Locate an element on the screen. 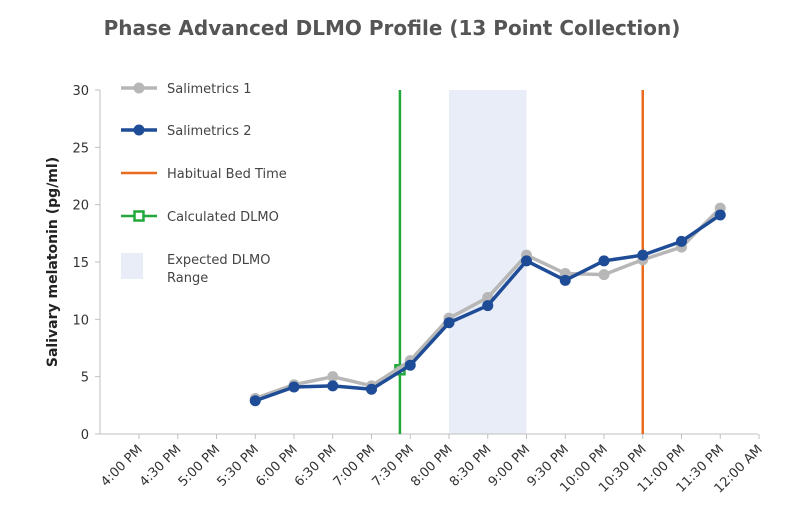 The width and height of the screenshot is (800, 517). x-tick-label: 4:00 PM is located at coordinates (122, 466).